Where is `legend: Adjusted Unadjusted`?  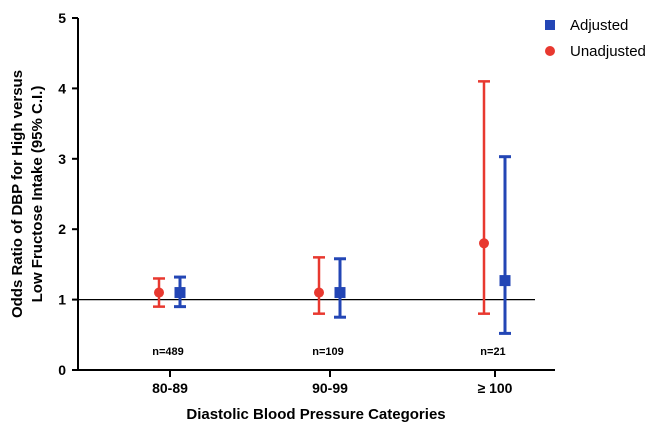 legend: Adjusted Unadjusted is located at coordinates (595, 38).